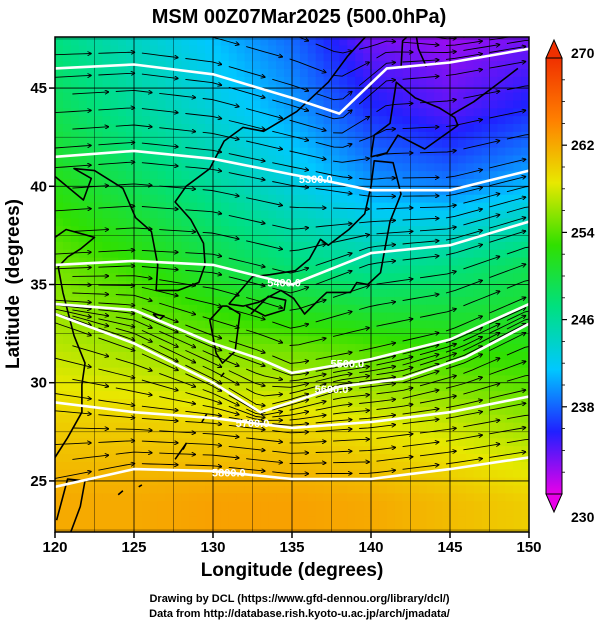  I want to click on colorbar-tick-label: 254, so click(583, 232).